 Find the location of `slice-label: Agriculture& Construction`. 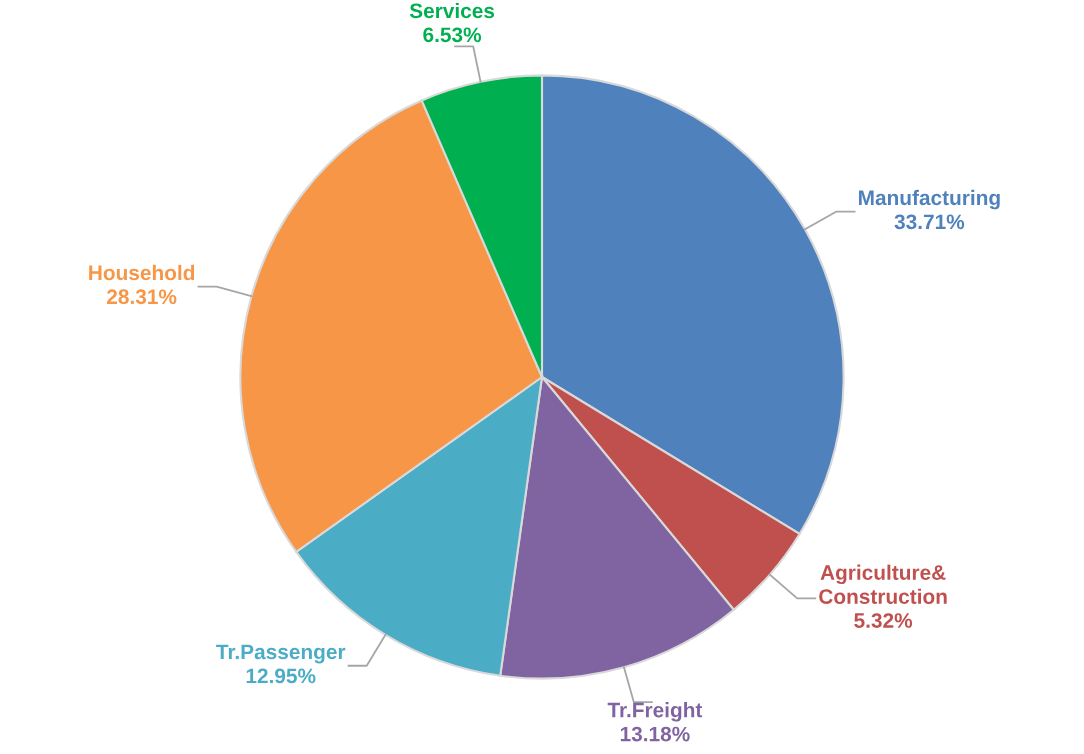

slice-label: Agriculture& Construction is located at coordinates (883, 584).